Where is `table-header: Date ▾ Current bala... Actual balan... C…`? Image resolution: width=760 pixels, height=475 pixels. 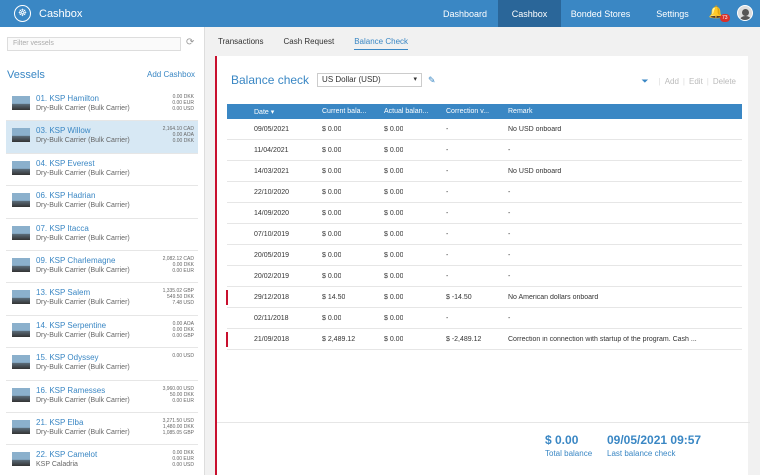 table-header: Date ▾ Current bala... Actual balan... C… is located at coordinates (484, 111).